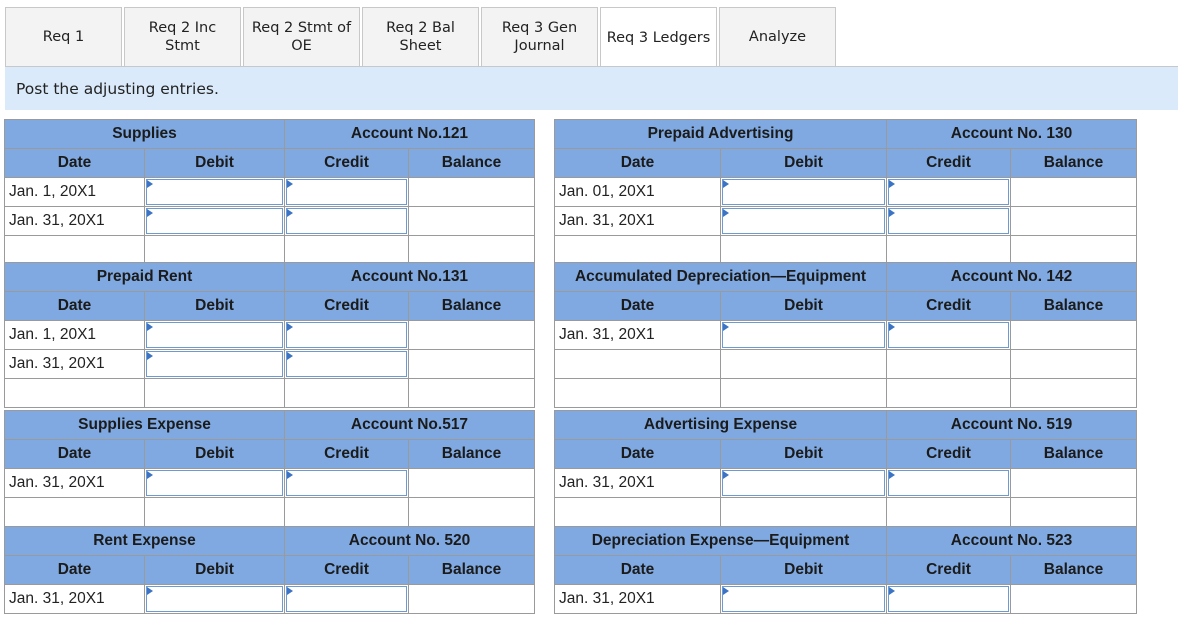 The height and width of the screenshot is (625, 1178). Describe the element at coordinates (777, 37) in the screenshot. I see `tab-analyze: Analyze` at that location.